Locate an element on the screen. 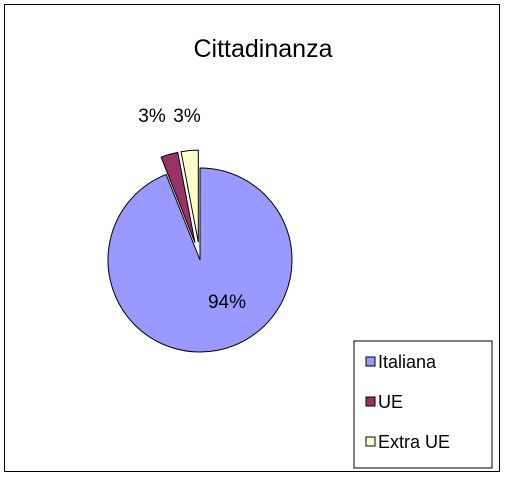  data-labels: 94% 3% 3% is located at coordinates (192, 209).